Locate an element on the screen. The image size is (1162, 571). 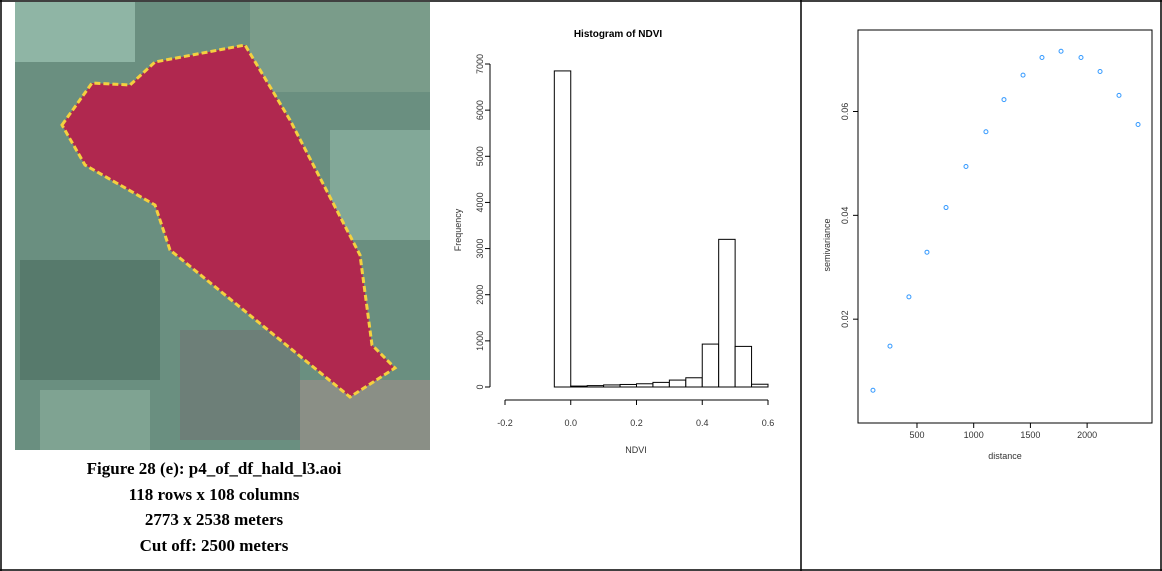
x-axis-label: NDVI is located at coordinates (636, 450).